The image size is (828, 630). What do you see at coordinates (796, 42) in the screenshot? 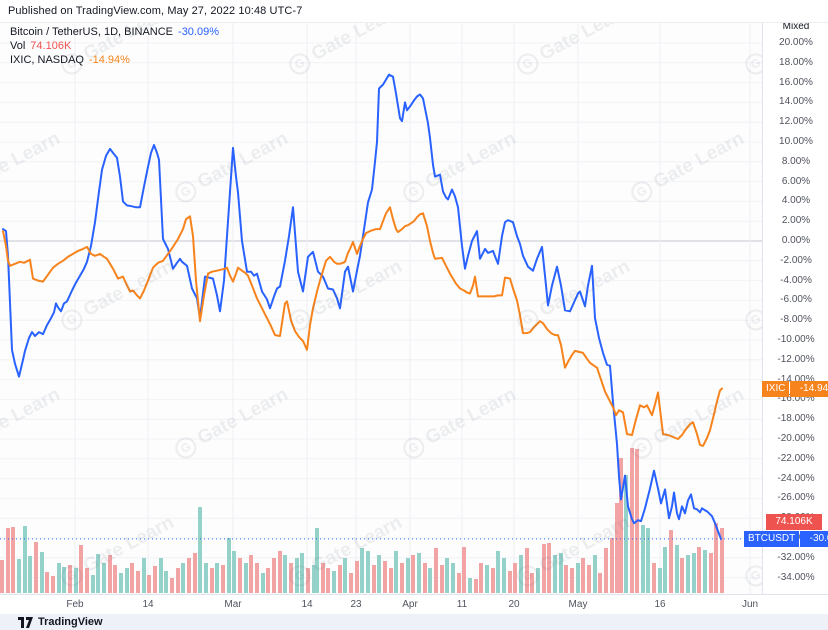
I see `price-tick-label: 20.00%` at bounding box center [796, 42].